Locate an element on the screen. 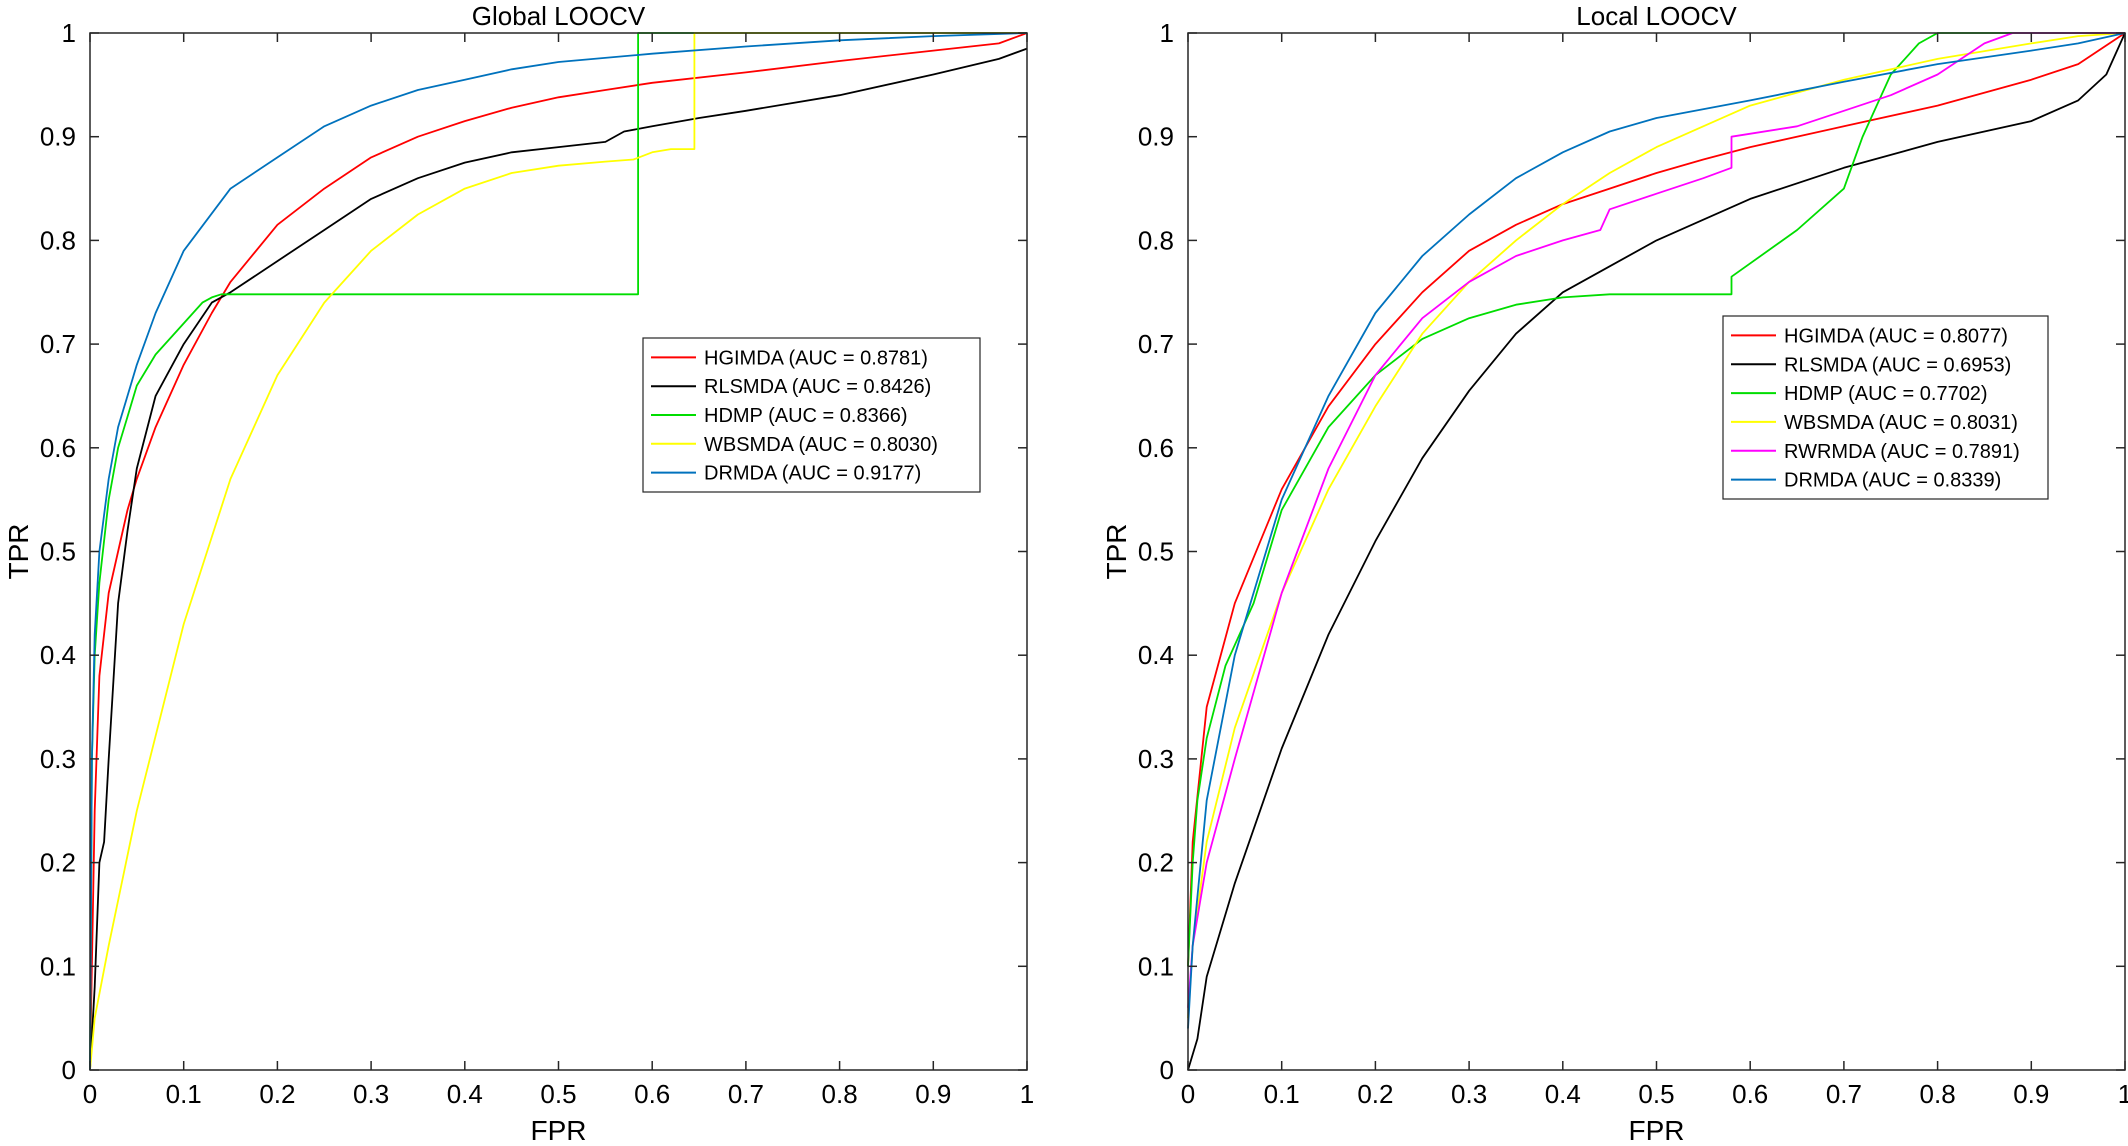 The width and height of the screenshot is (2128, 1146). legend-entry-hdmp: HDMP (AUC = 0.7702) is located at coordinates (1886, 394).